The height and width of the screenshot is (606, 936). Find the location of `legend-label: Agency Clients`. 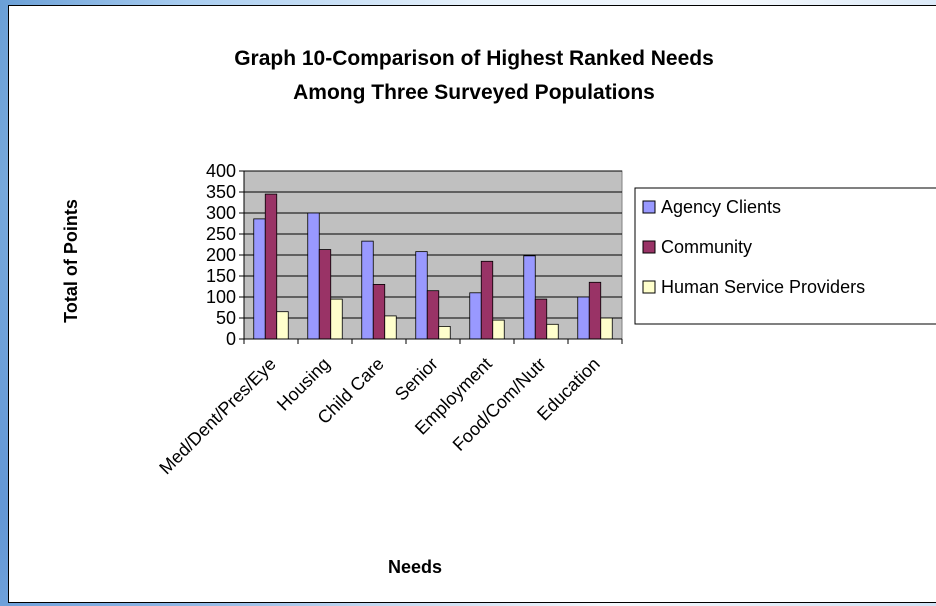

legend-label: Agency Clients is located at coordinates (721, 207).